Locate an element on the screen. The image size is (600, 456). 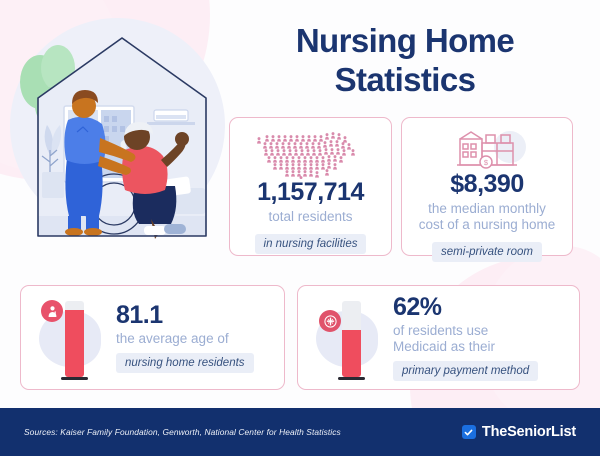
senior-person-badge-icon is located at coordinates (52, 311).